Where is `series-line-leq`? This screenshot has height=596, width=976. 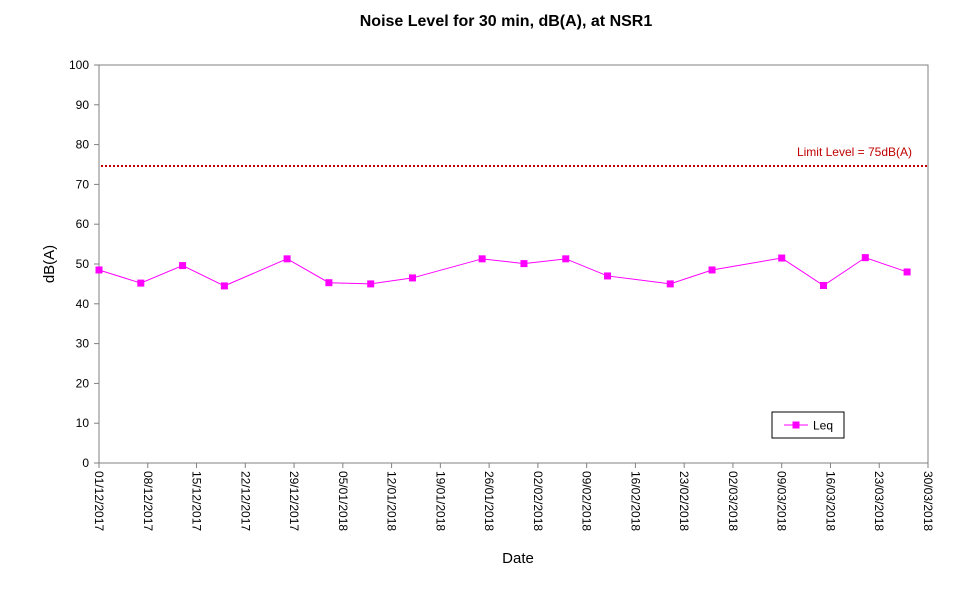
series-line-leq is located at coordinates (503, 272).